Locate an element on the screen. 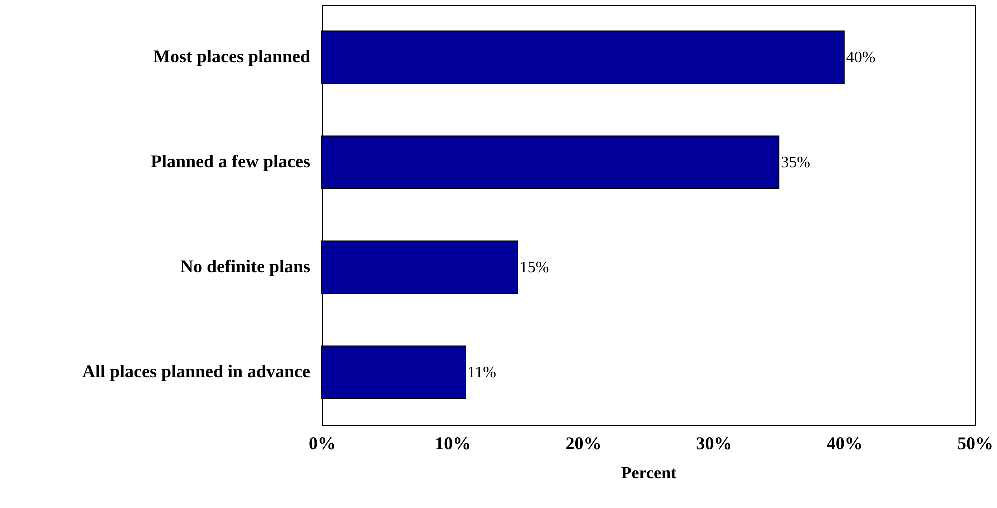 The image size is (997, 508). y-tick-label: Most places planned is located at coordinates (231, 56).